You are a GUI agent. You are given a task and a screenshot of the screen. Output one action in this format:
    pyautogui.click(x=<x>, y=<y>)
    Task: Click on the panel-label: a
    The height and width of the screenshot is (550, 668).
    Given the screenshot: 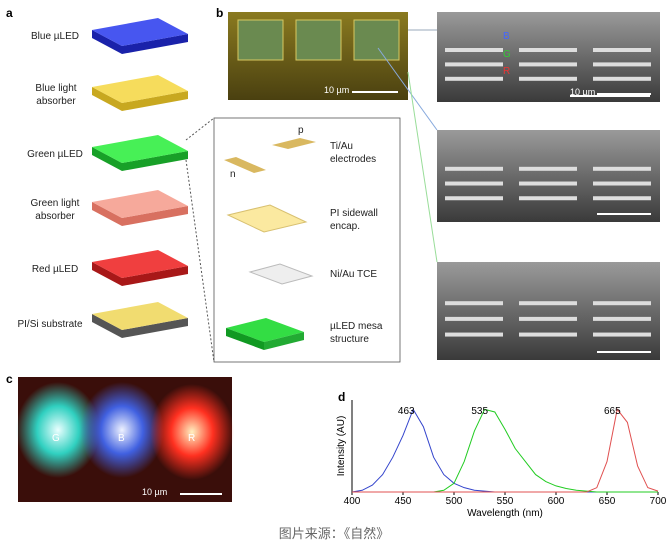 What is the action you would take?
    pyautogui.click(x=9, y=13)
    